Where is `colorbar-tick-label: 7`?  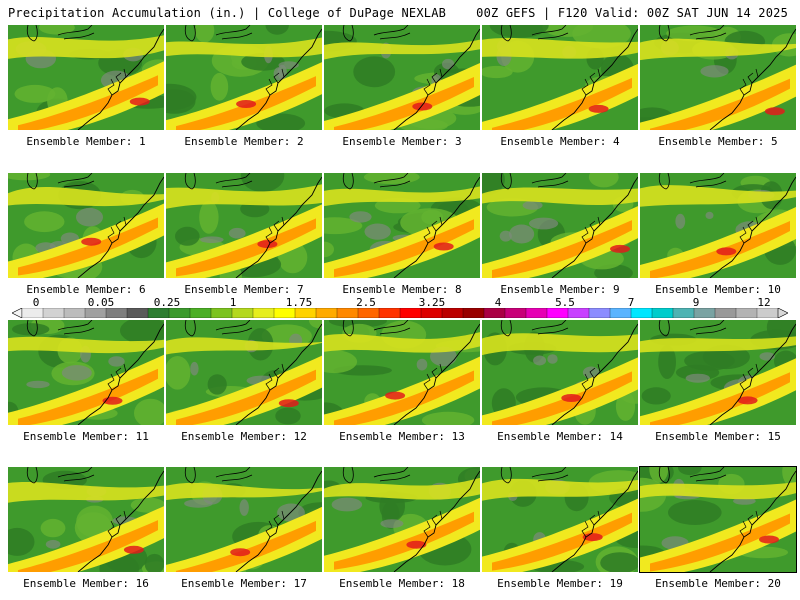
colorbar-tick-label: 7 is located at coordinates (631, 302).